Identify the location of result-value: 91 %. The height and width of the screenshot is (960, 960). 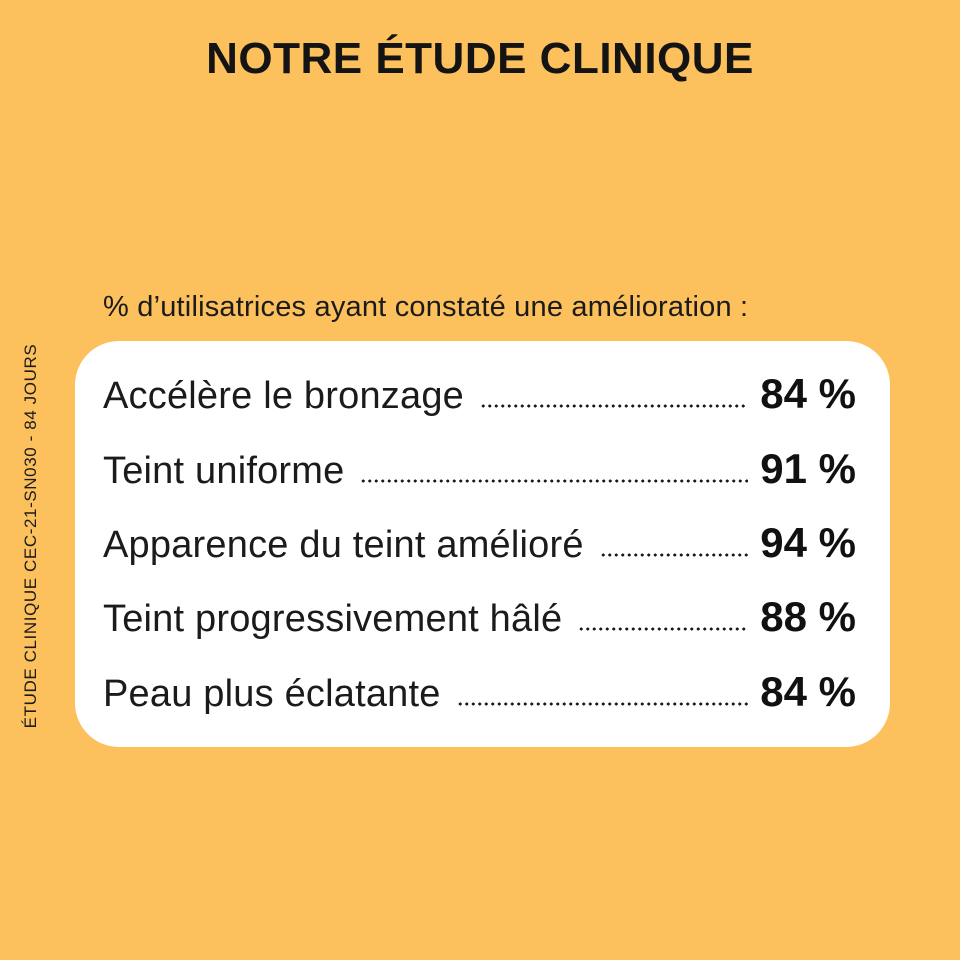
(808, 468).